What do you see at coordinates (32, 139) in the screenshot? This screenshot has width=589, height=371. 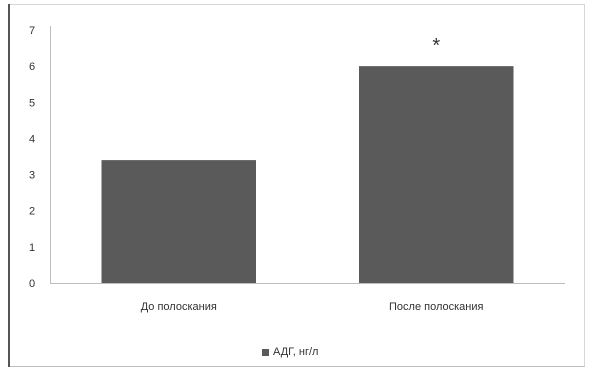 I see `y-tick-label-4: 4` at bounding box center [32, 139].